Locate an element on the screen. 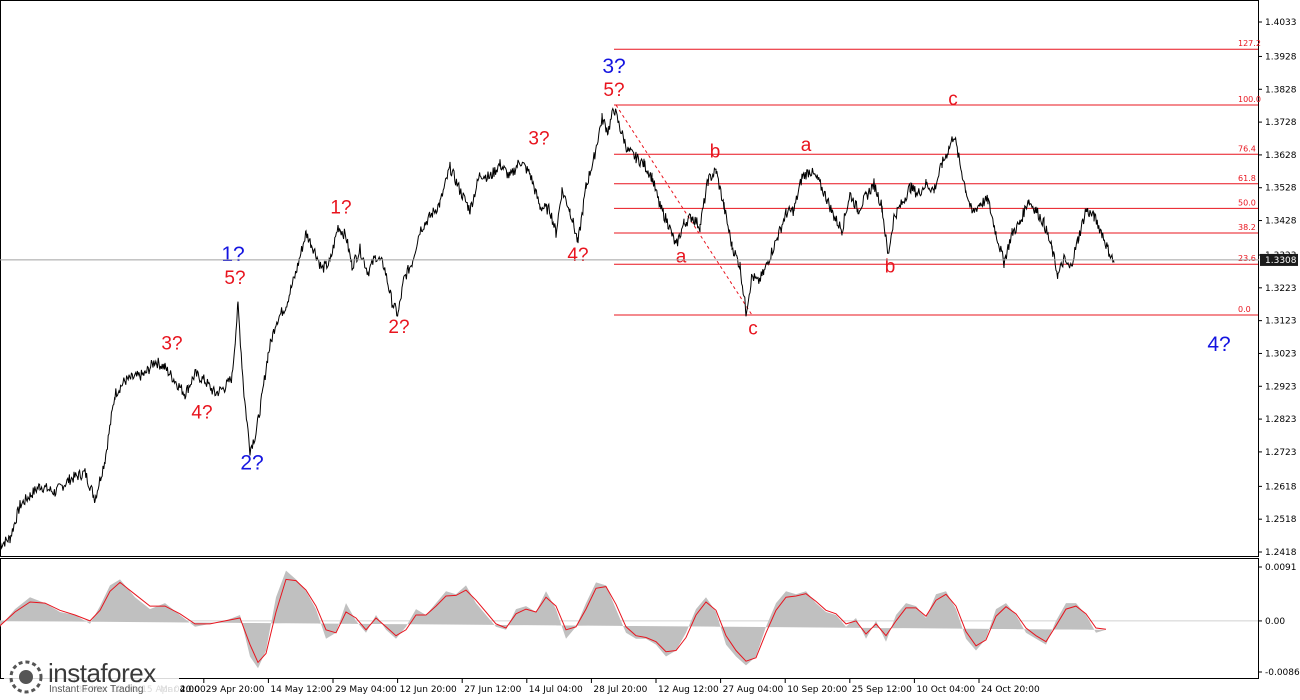 The width and height of the screenshot is (1300, 700). oscillator-axis-label: 0.0091 is located at coordinates (1281, 568).